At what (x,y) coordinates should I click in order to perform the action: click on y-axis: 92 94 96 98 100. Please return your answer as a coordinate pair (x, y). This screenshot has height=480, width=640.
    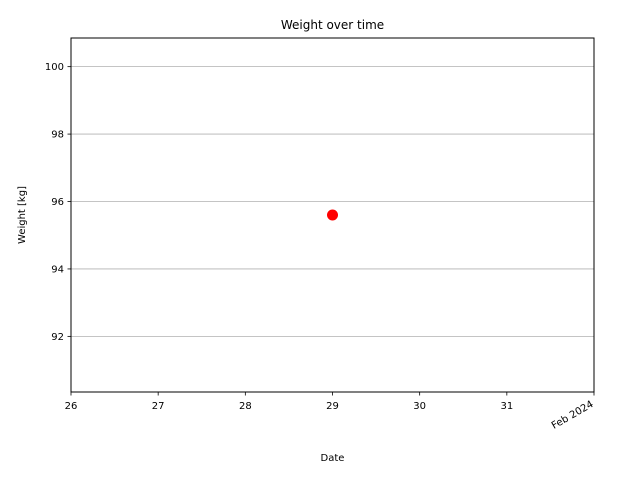
    Looking at the image, I should click on (58, 202).